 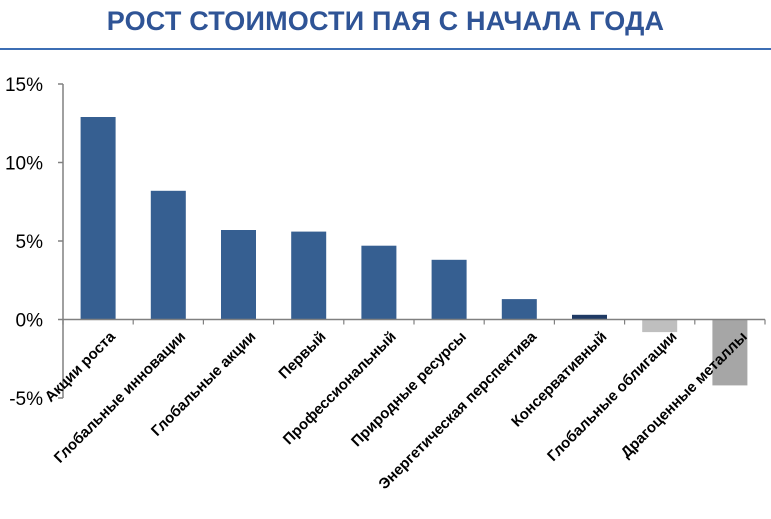 I want to click on category-label: Акции роста, so click(x=81, y=367).